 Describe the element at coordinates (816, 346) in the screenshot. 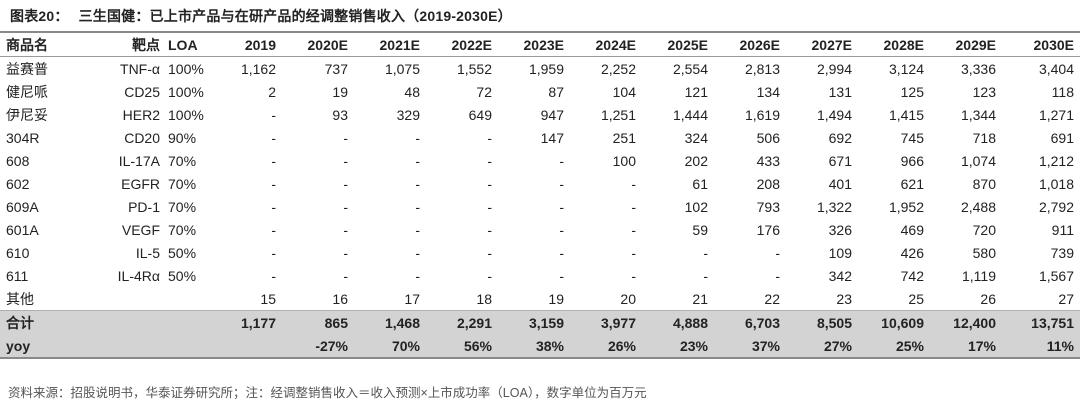

I see `value-cell: 27%` at that location.